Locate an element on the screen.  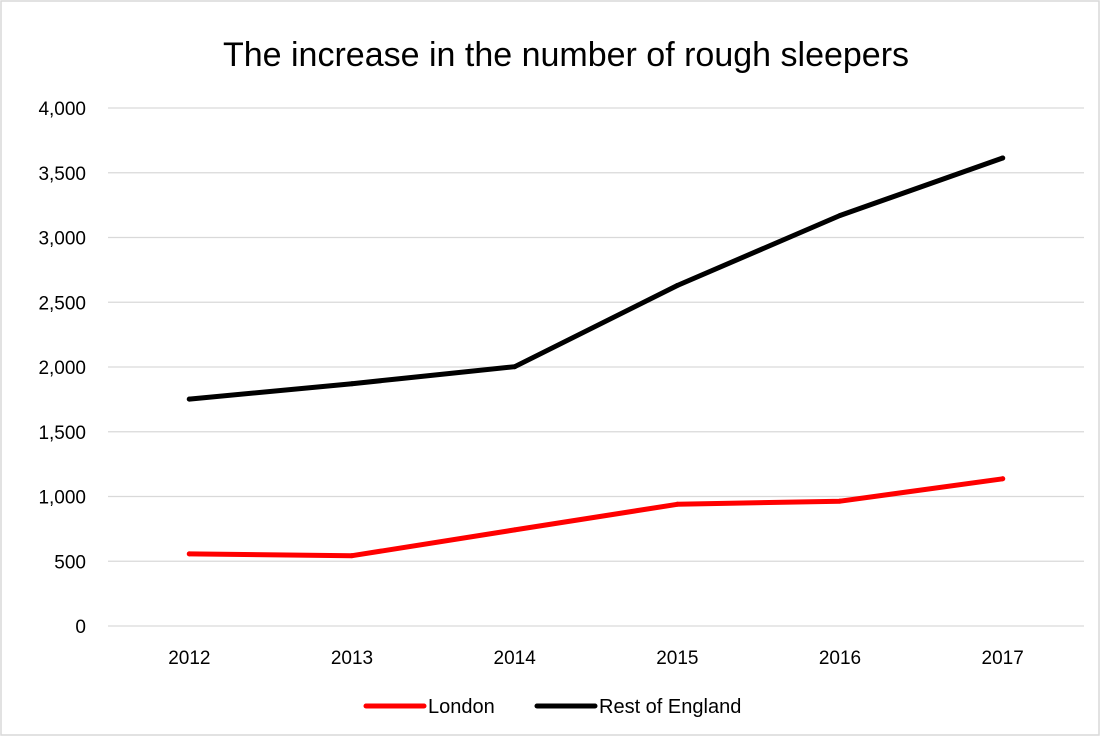
y-tick-label: 500 is located at coordinates (70, 562).